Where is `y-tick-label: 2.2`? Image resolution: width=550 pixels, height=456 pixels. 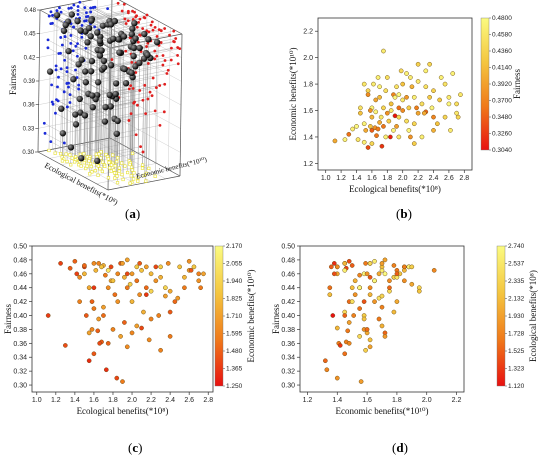 y-tick-label: 2.2 is located at coordinates (308, 32).